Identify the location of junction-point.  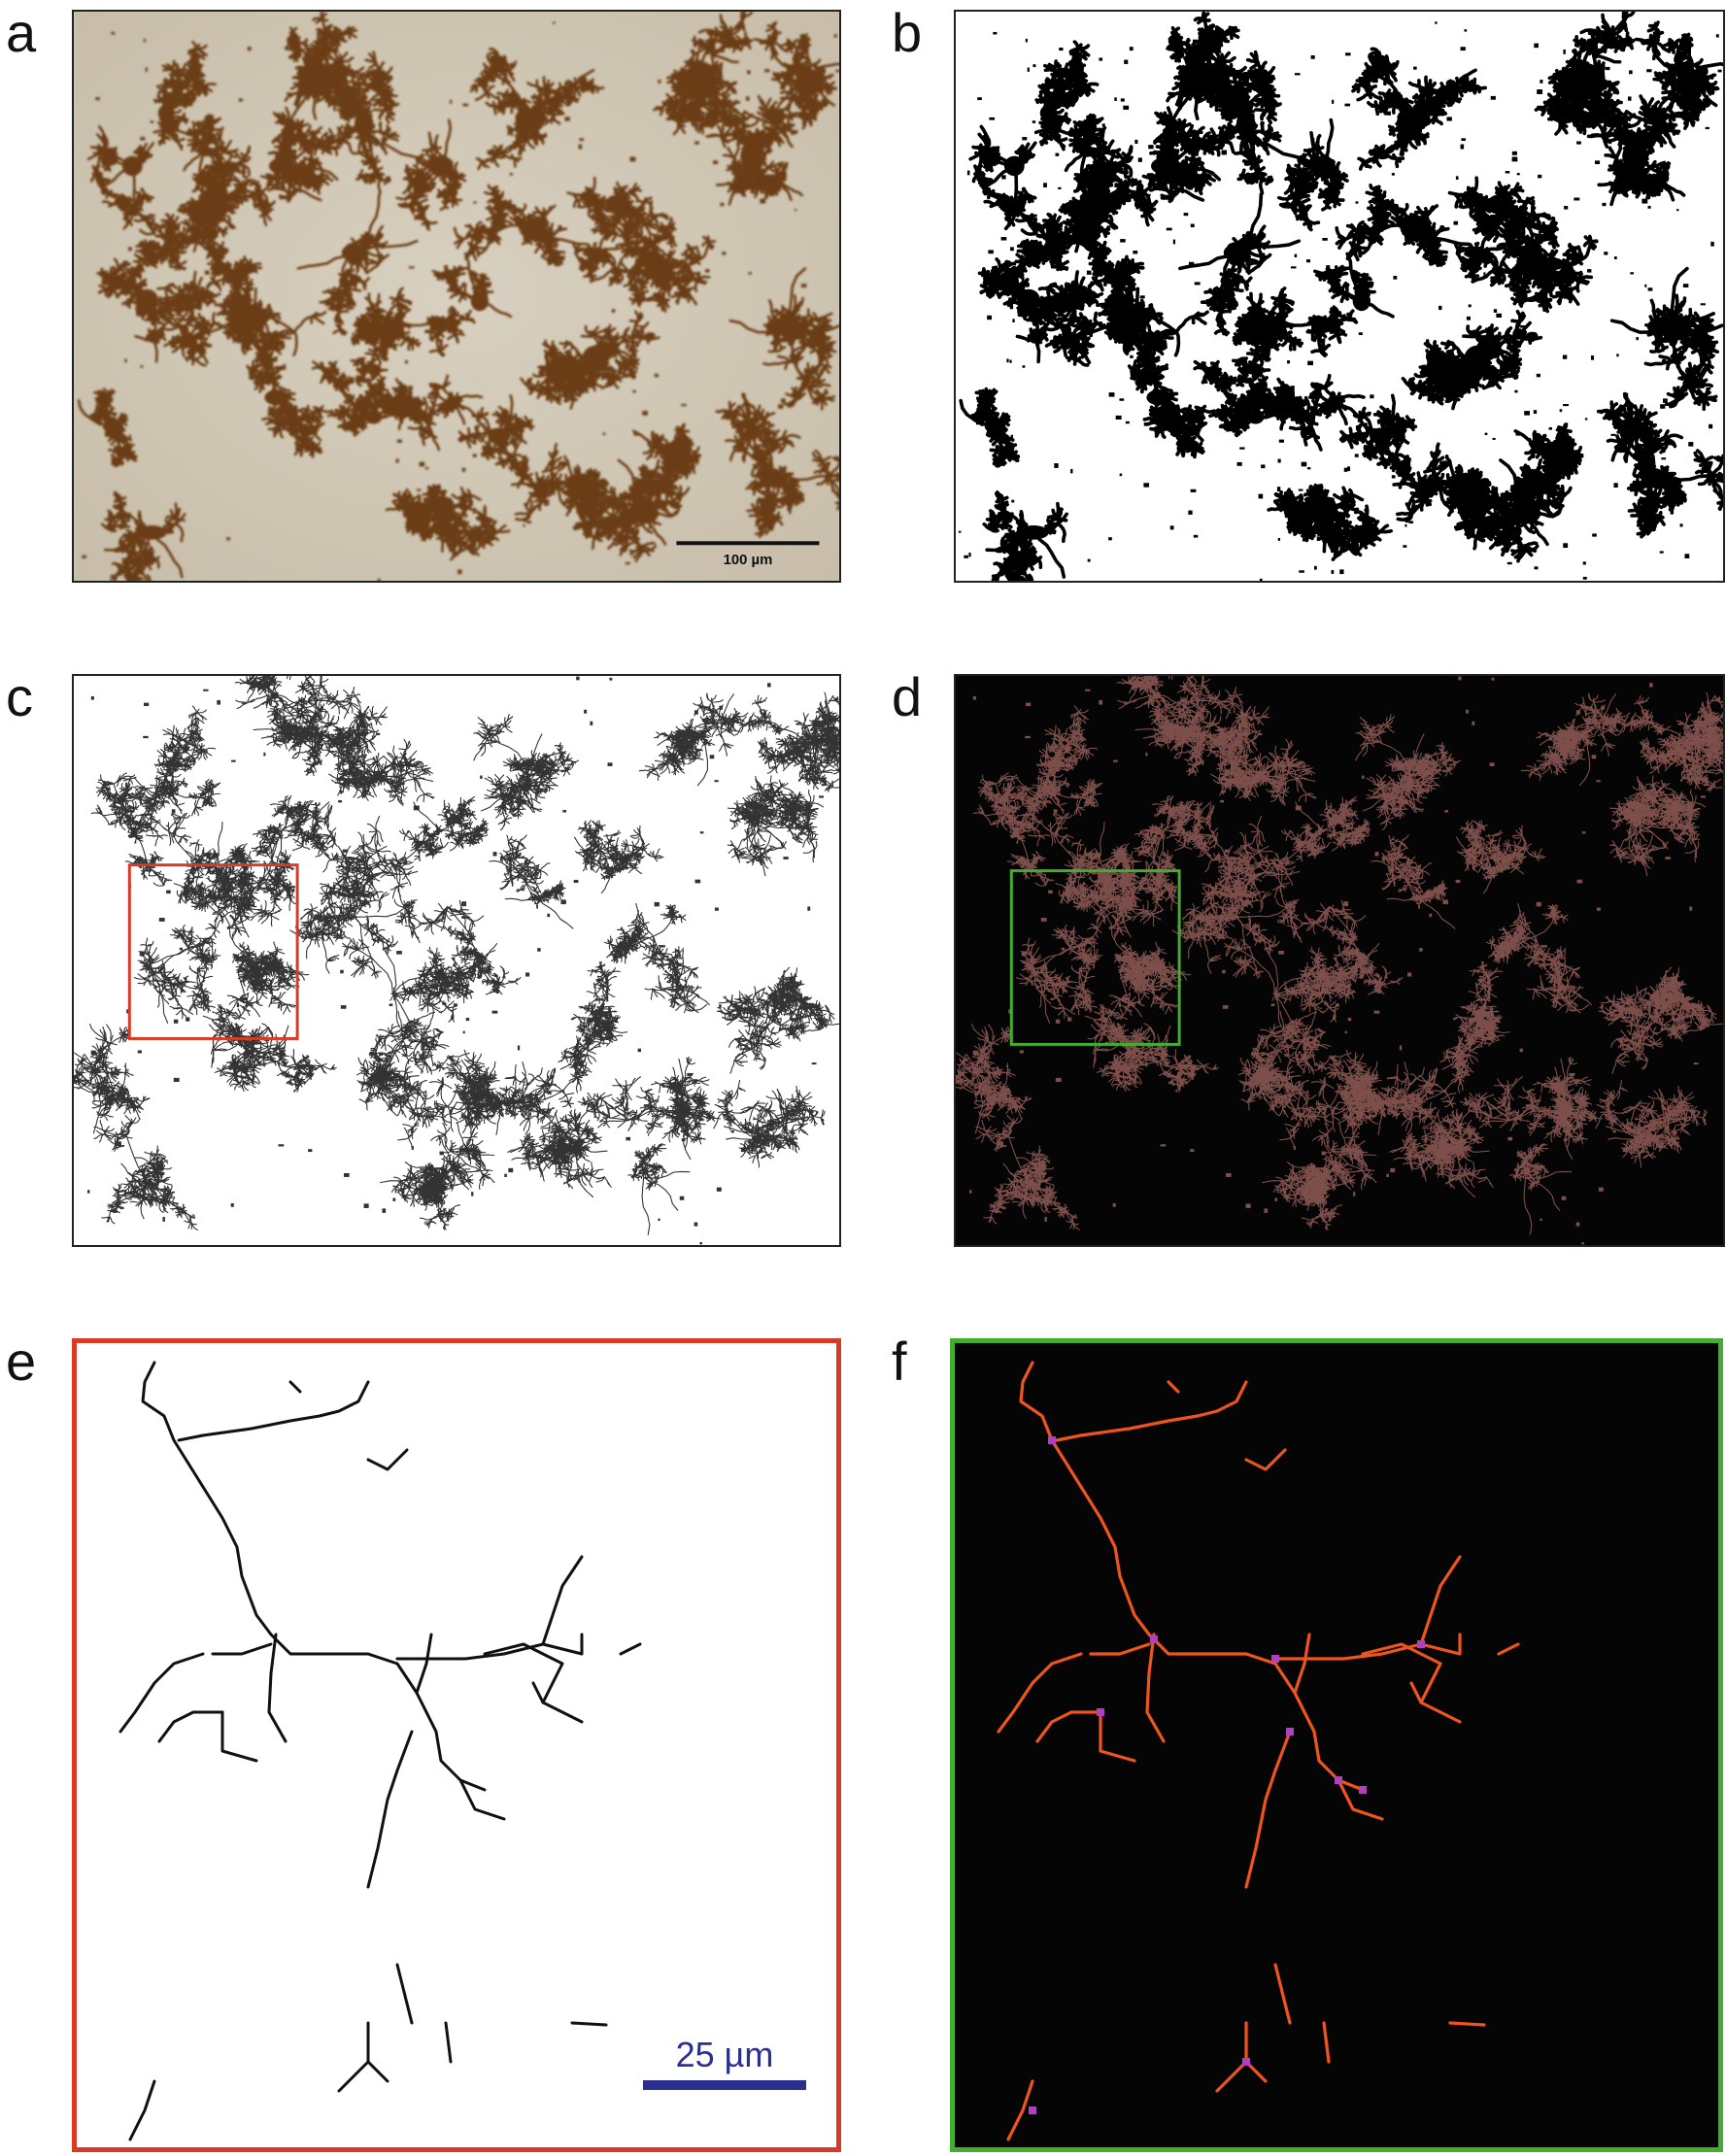
(1421, 1644).